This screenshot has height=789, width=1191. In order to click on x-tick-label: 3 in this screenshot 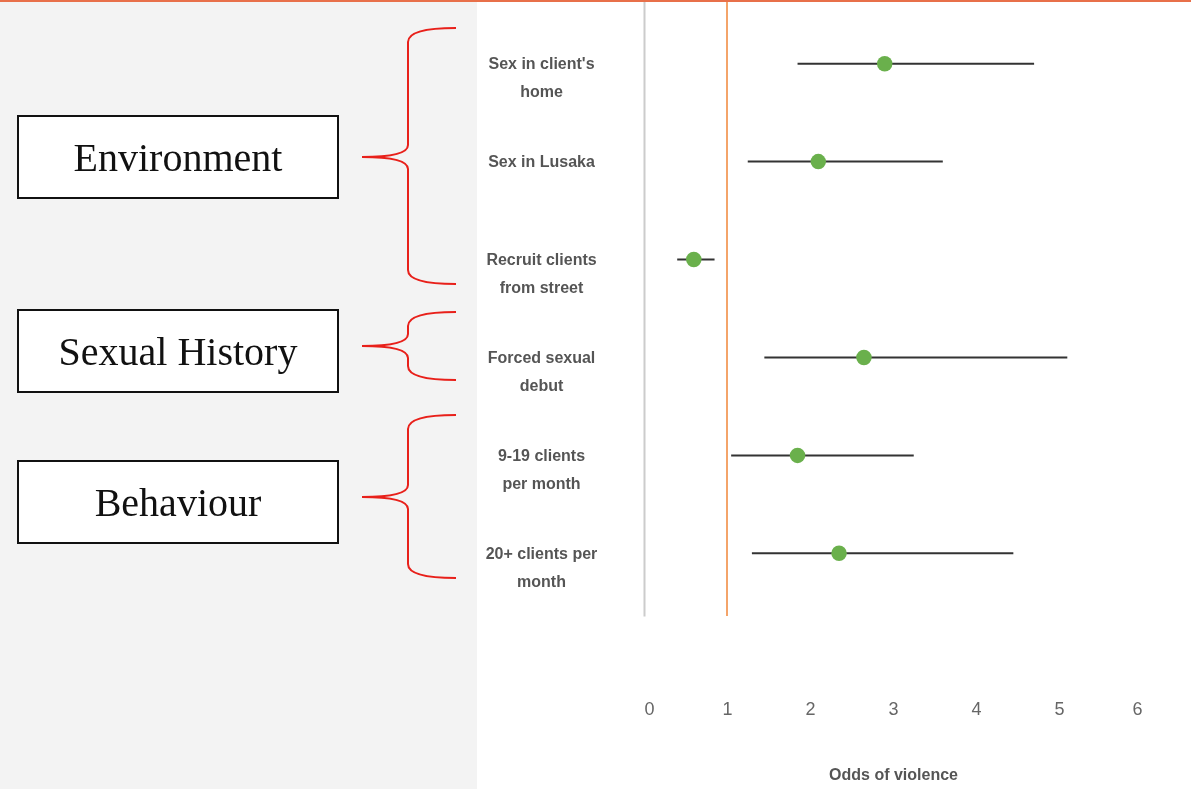, I will do `click(893, 708)`.